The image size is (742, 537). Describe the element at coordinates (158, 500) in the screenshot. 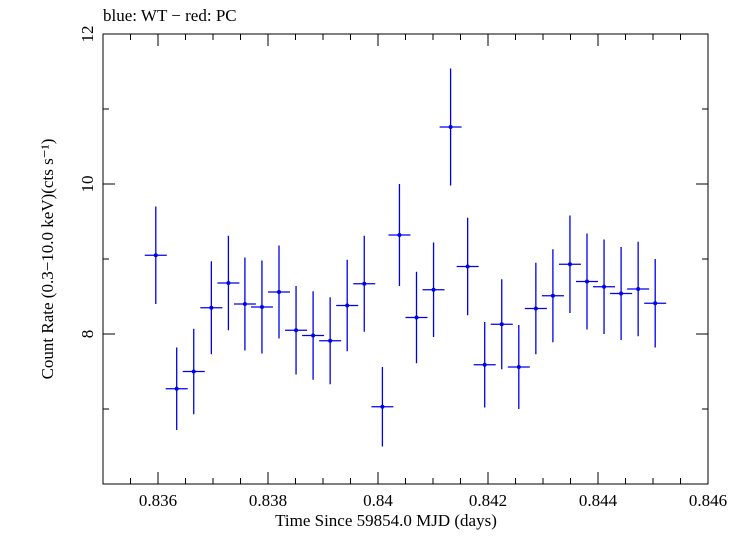

I see `x-tick-label: 0.836` at that location.